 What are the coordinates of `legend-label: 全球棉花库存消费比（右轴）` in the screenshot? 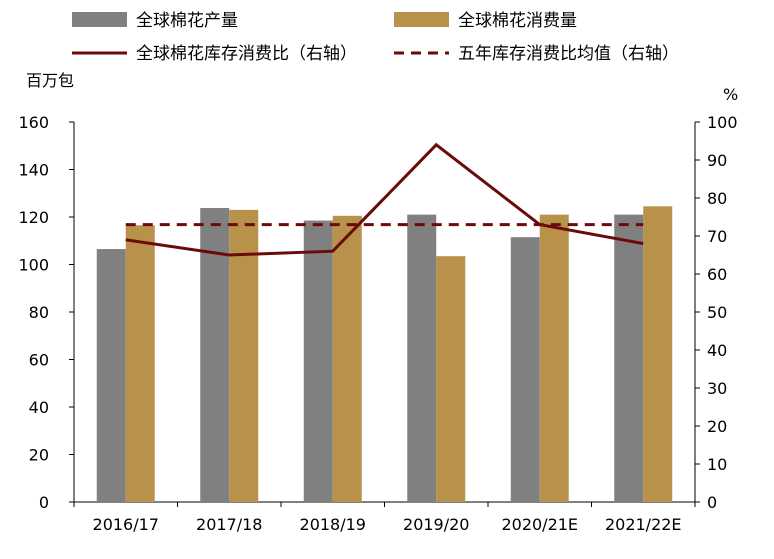 It's located at (246, 54).